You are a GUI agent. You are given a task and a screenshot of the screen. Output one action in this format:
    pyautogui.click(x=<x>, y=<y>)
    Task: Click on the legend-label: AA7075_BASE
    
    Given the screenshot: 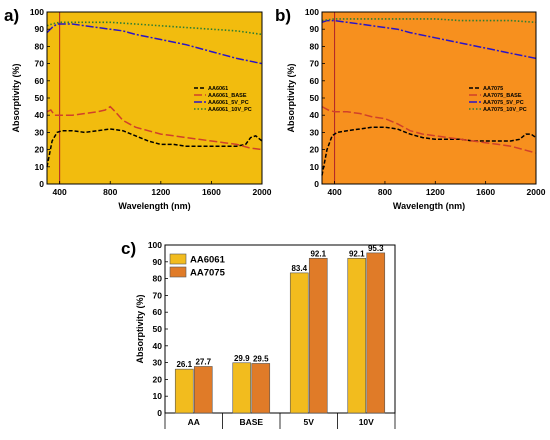 What is the action you would take?
    pyautogui.click(x=502, y=96)
    